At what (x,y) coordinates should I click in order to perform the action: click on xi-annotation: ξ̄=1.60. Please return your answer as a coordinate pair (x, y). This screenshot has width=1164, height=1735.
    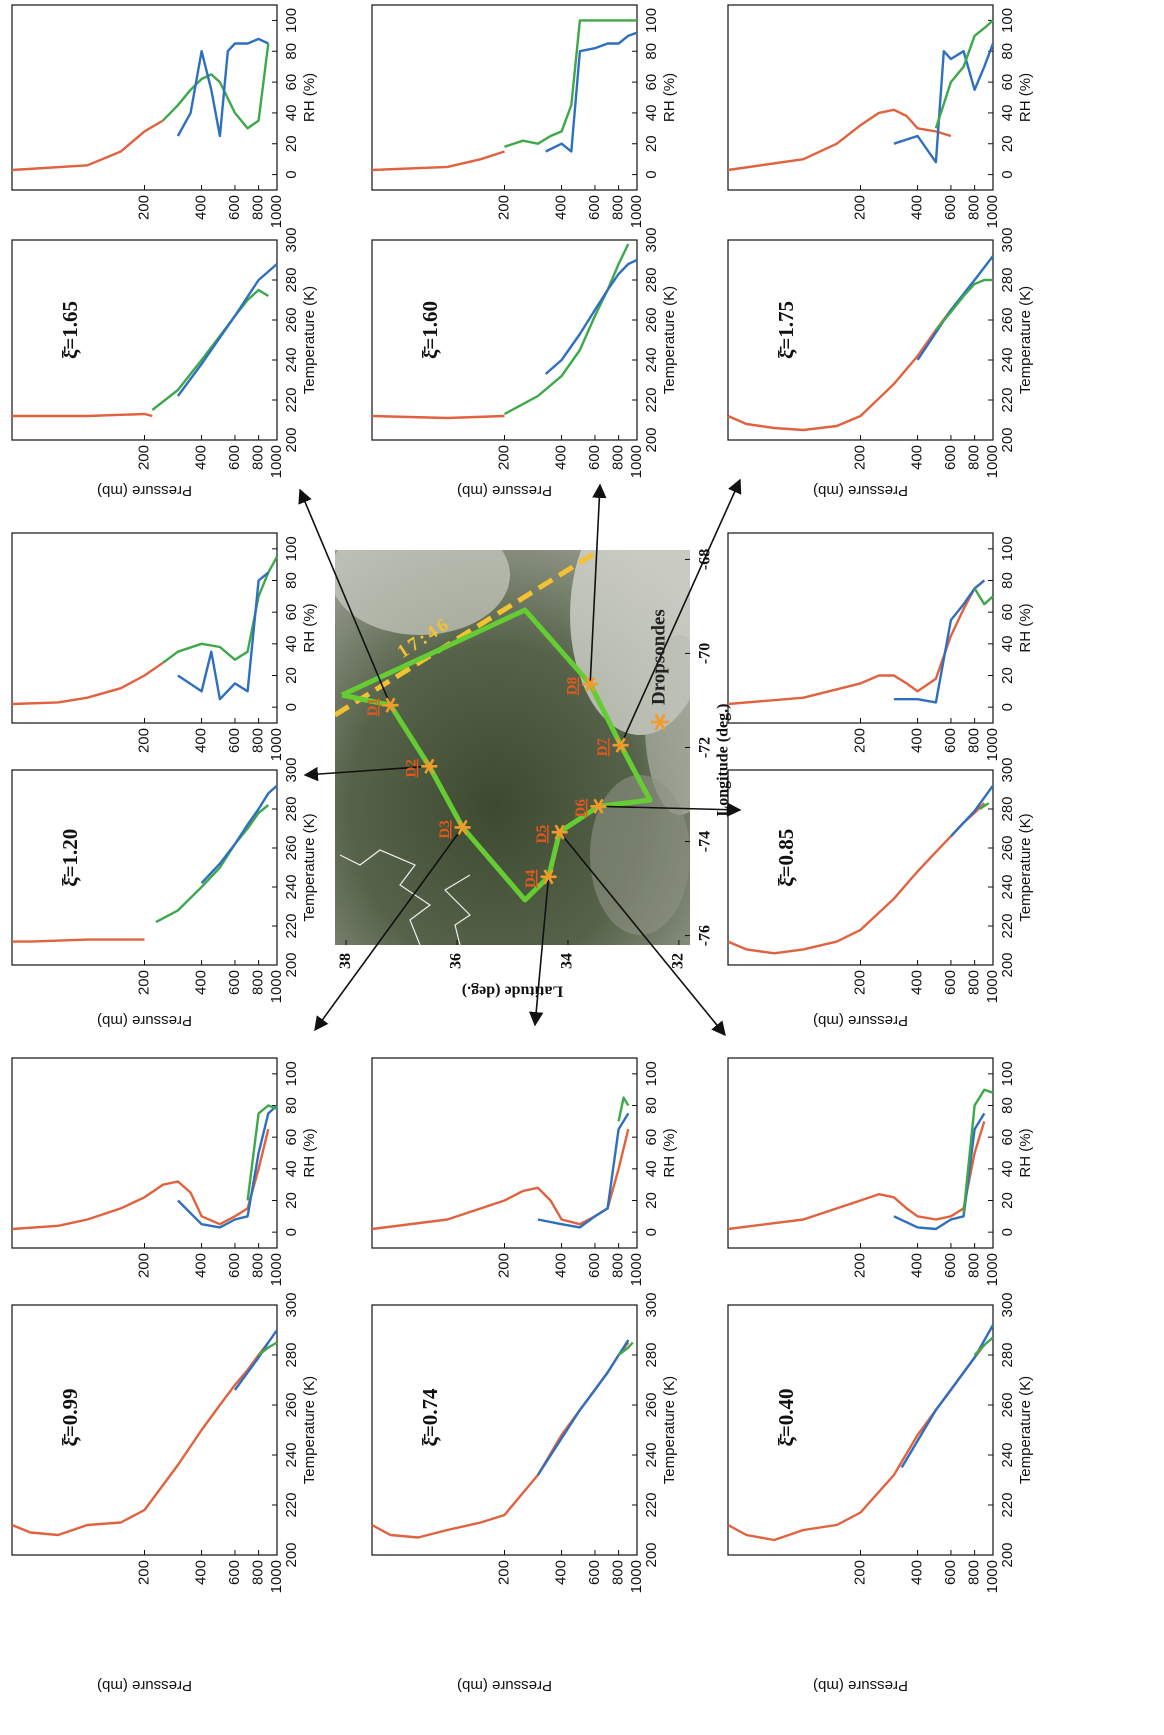
    Looking at the image, I should click on (430, 330).